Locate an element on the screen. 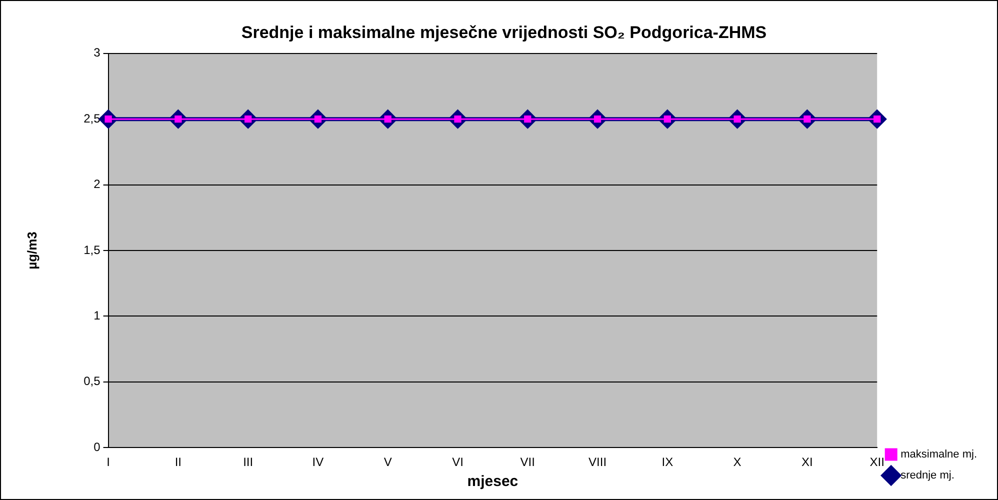  x-tick-label: VII is located at coordinates (527, 462).